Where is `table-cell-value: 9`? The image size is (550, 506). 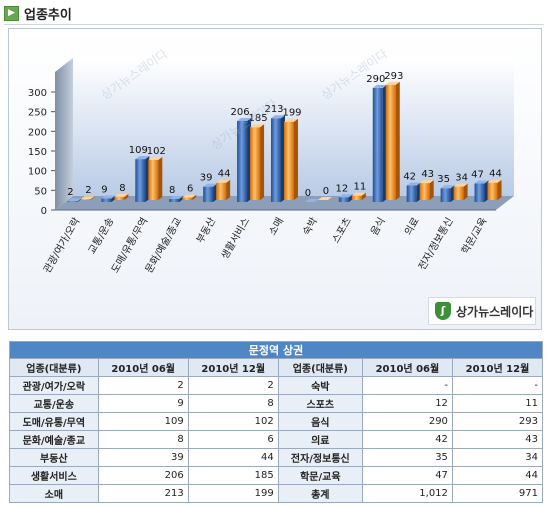
table-cell-value: 9 is located at coordinates (143, 403).